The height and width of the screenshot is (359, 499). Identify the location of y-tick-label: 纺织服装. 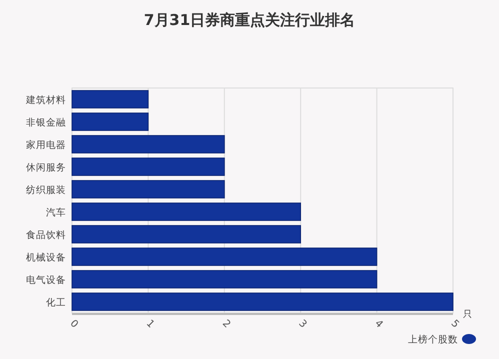
(46, 190).